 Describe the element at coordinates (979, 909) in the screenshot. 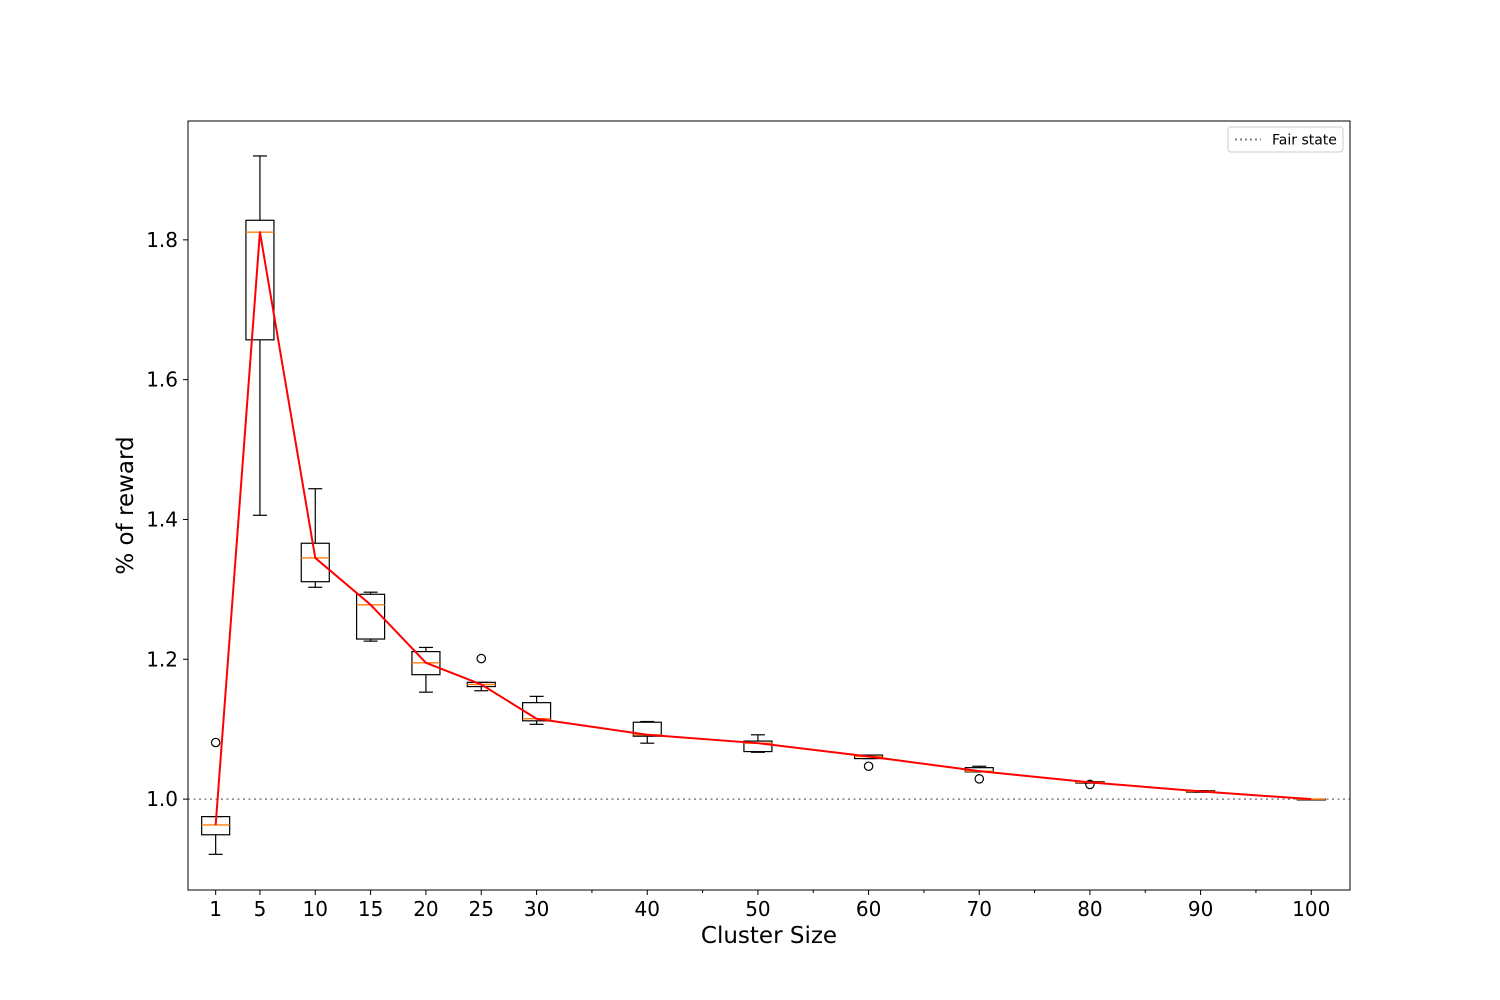

I see `x-tick-label: 70` at that location.